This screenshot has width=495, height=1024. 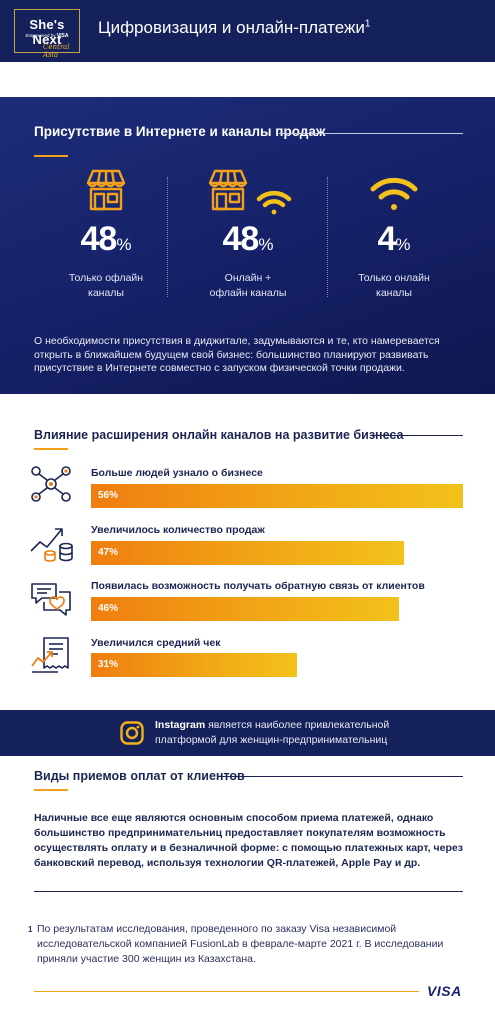 What do you see at coordinates (51, 545) in the screenshot?
I see `growth-coins-icon` at bounding box center [51, 545].